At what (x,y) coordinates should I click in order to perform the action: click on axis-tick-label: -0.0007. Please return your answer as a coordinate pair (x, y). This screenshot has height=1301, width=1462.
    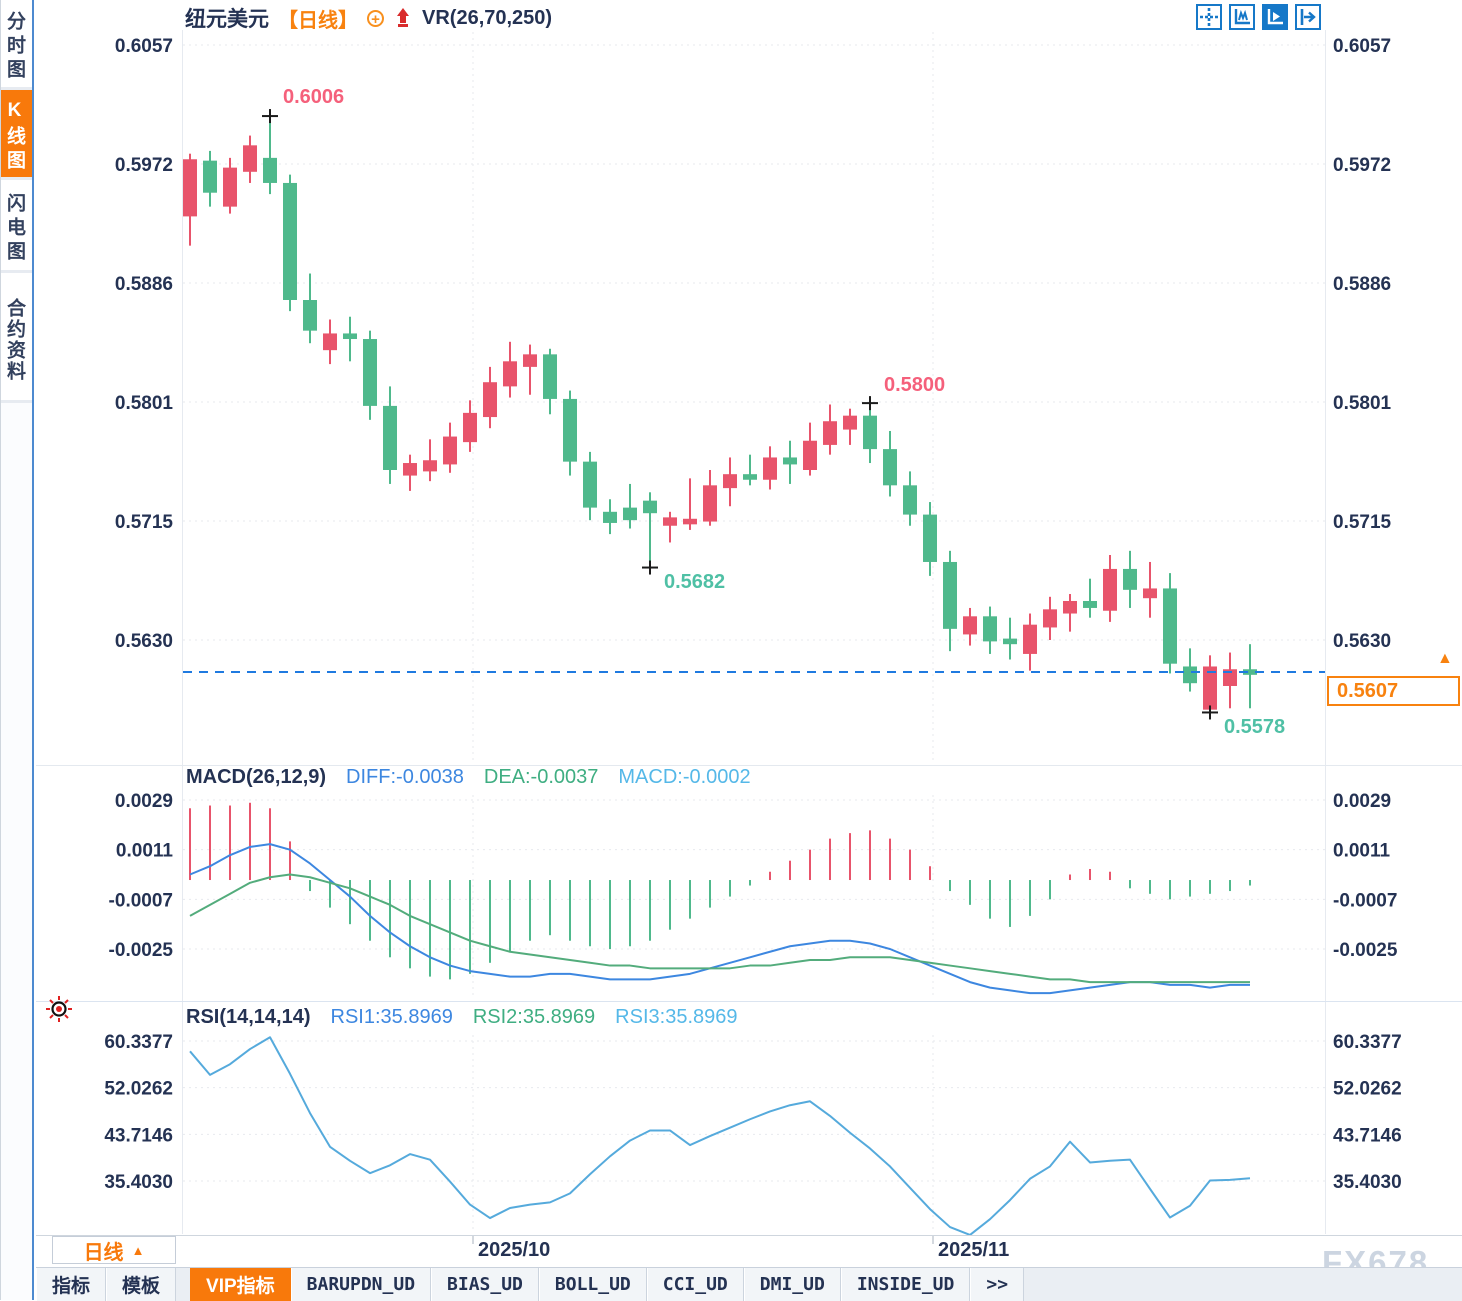
    Looking at the image, I should click on (1365, 900).